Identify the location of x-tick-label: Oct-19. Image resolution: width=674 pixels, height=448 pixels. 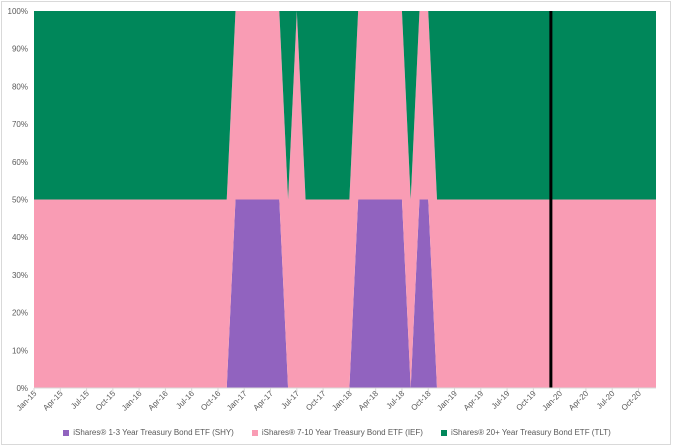
(526, 401).